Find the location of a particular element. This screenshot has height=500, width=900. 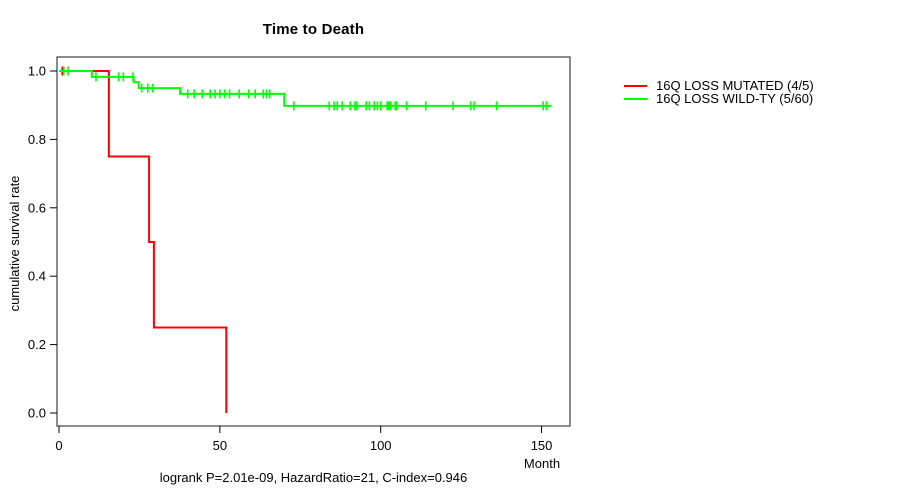

legend-swatch-green-line is located at coordinates (635, 98).